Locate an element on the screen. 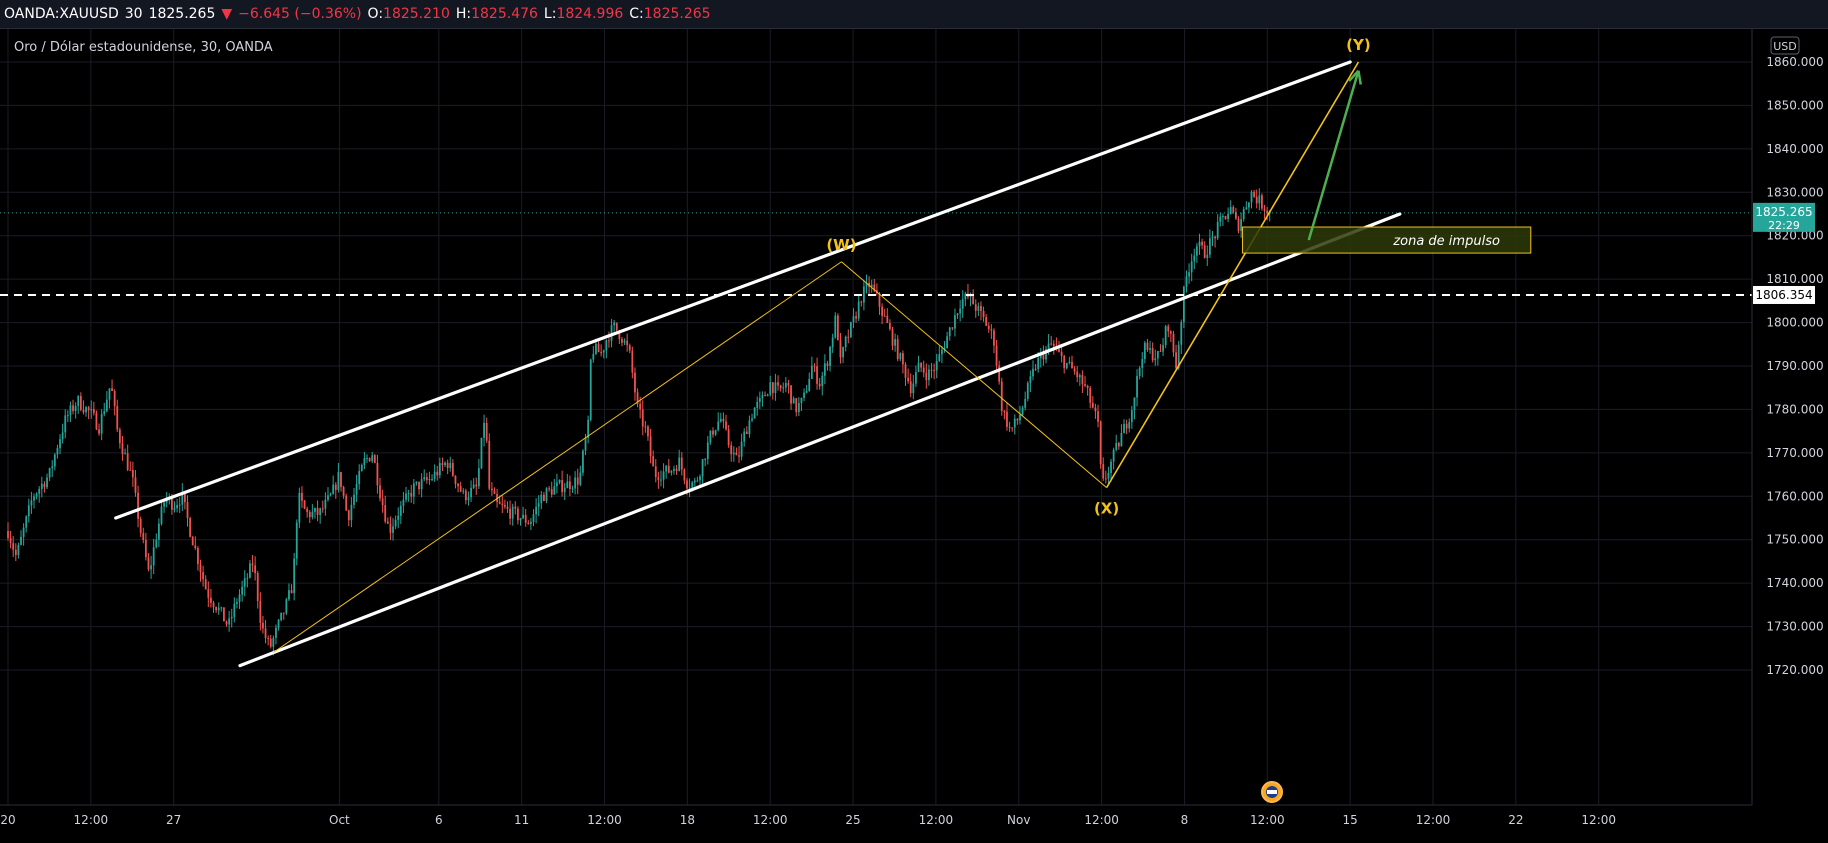 Image resolution: width=1828 pixels, height=843 pixels. time-tick-label: 20 is located at coordinates (7, 820).